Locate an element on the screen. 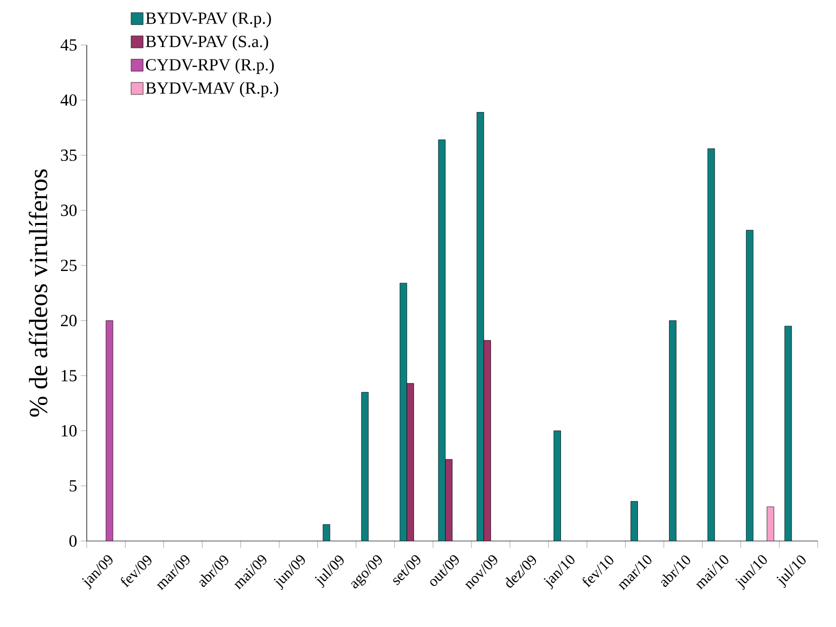 The width and height of the screenshot is (836, 627). y-tick-label: 20 is located at coordinates (68, 320).